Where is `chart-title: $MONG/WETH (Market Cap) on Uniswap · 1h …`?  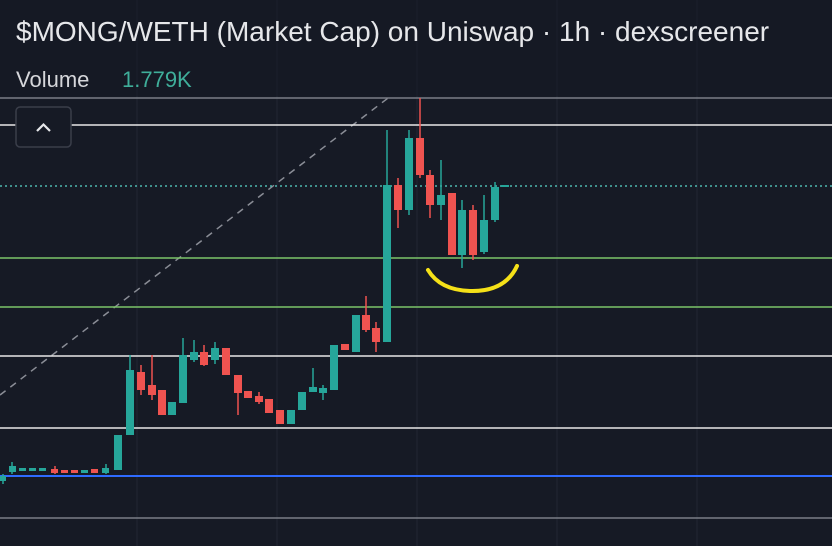 chart-title: $MONG/WETH (Market Cap) on Uniswap · 1h … is located at coordinates (392, 31).